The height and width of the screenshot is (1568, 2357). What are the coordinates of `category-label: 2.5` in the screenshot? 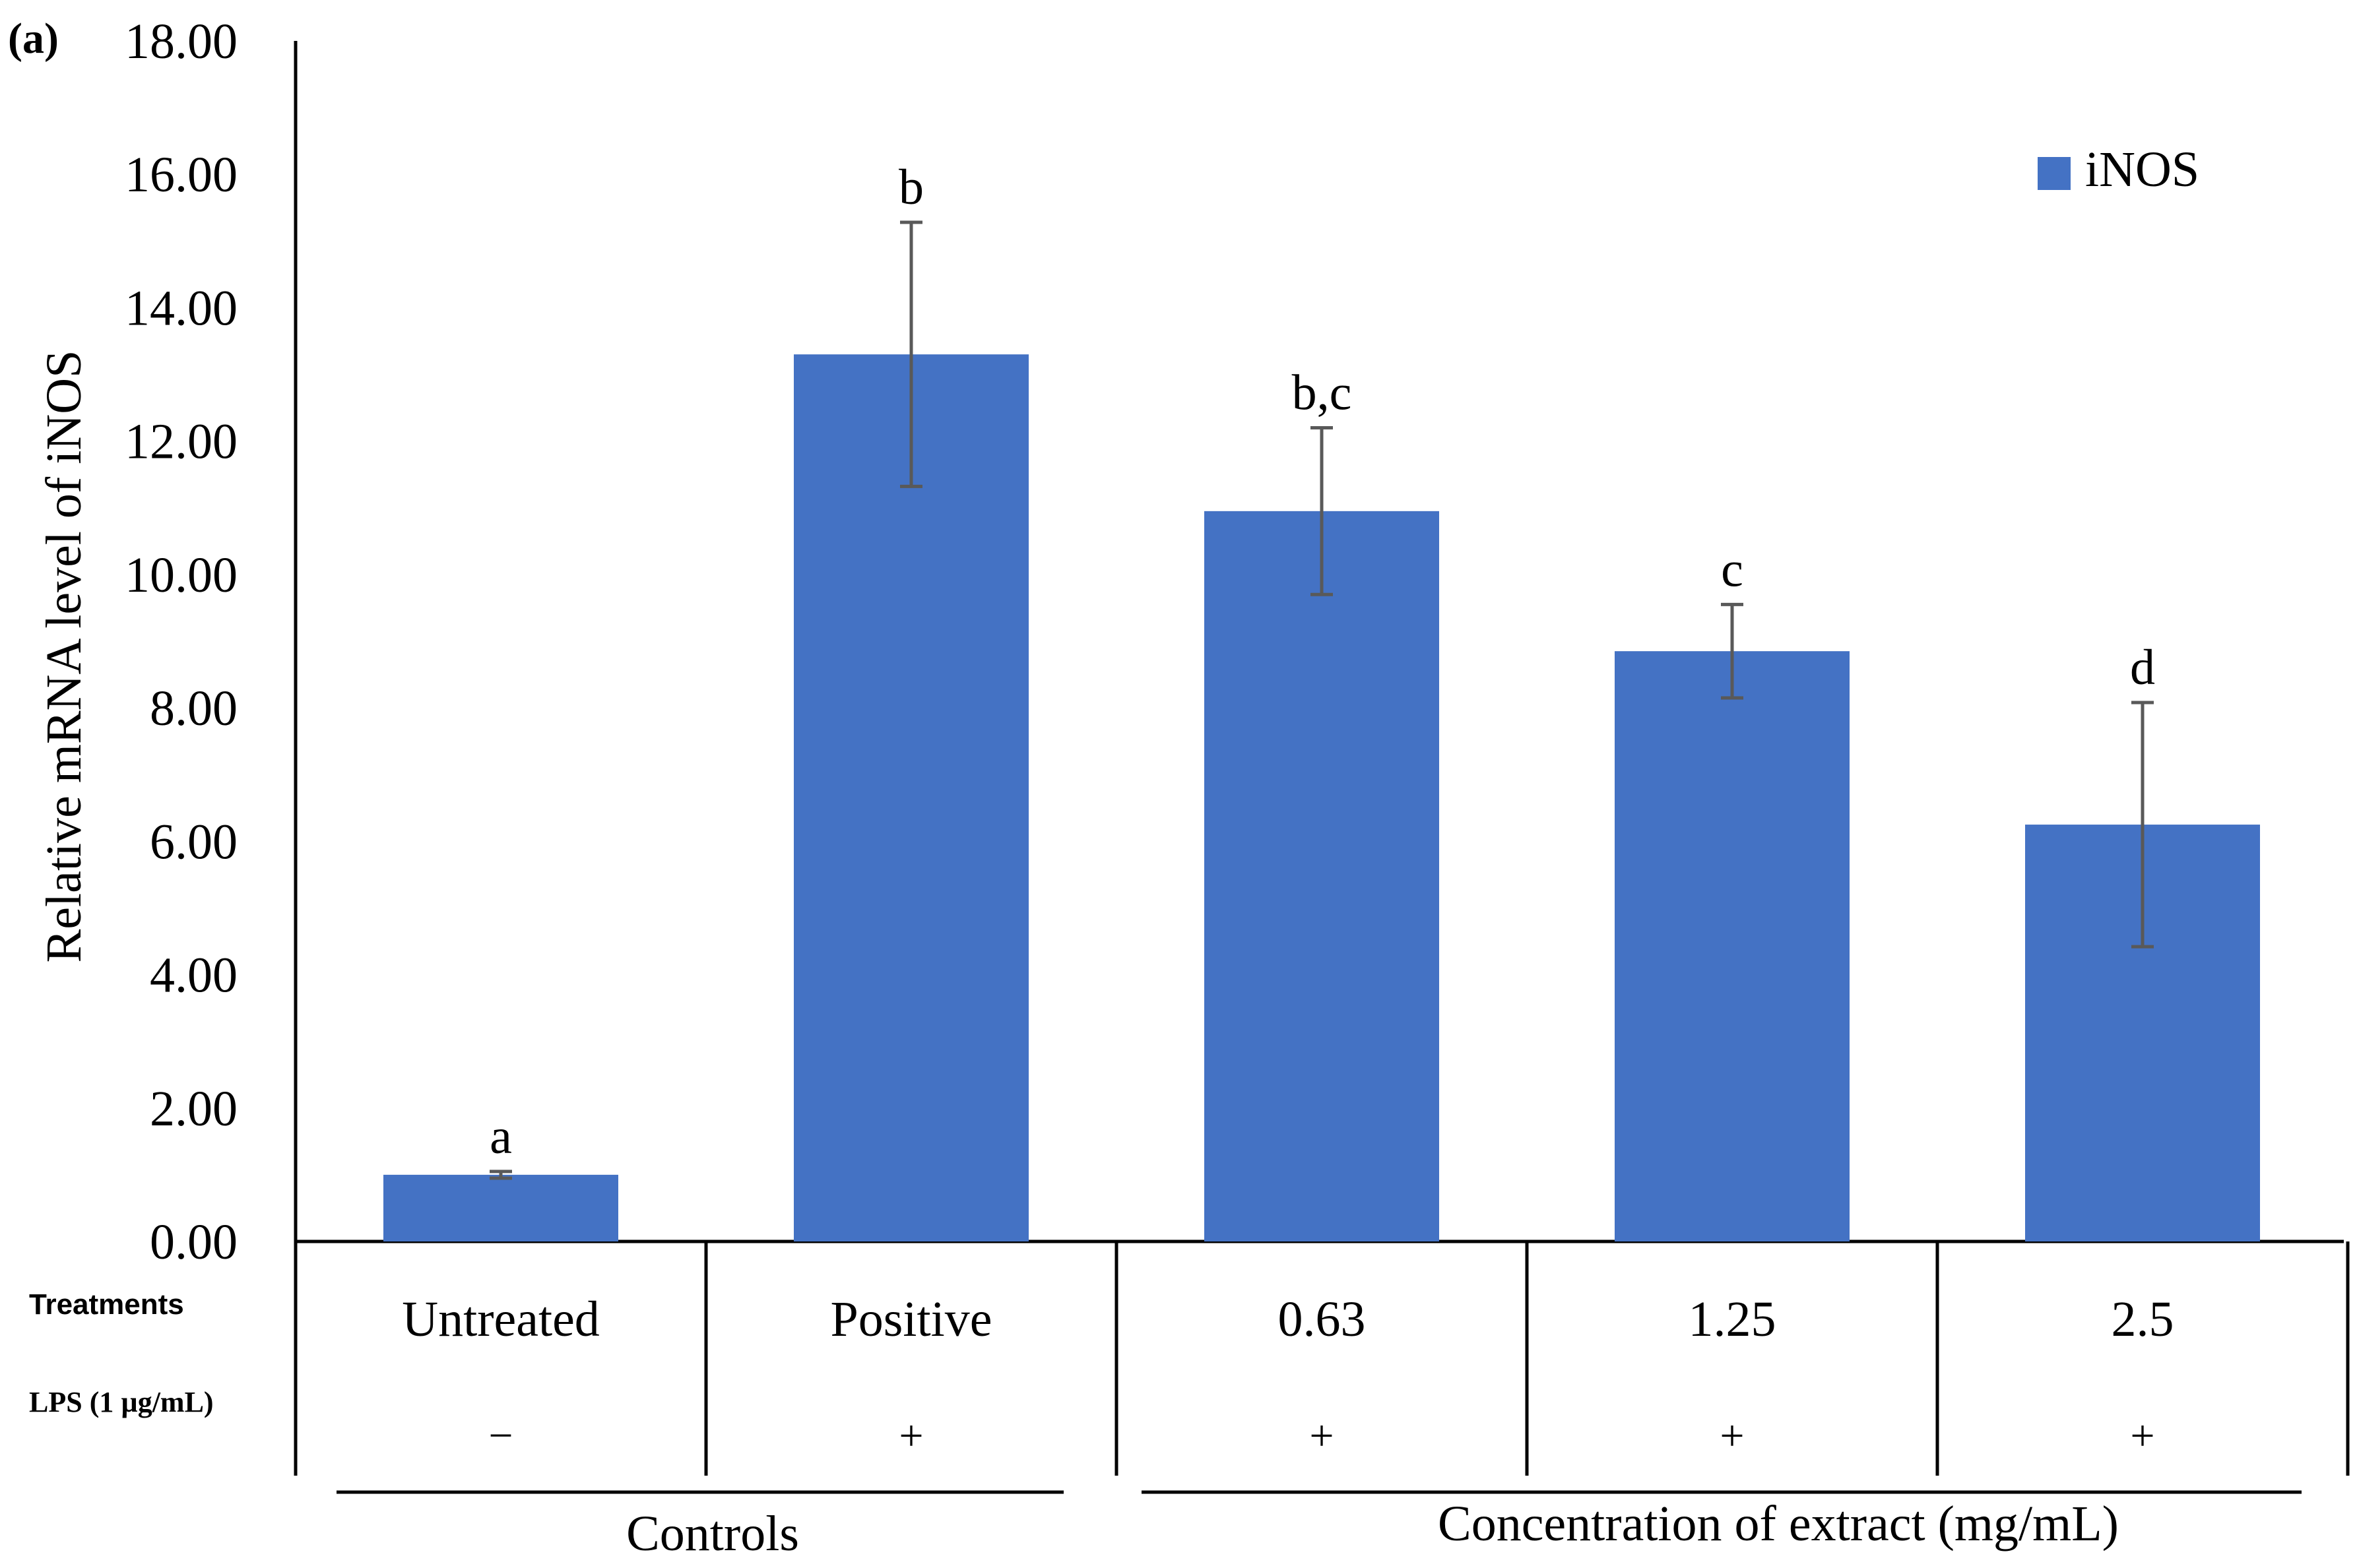 It's located at (2143, 1319).